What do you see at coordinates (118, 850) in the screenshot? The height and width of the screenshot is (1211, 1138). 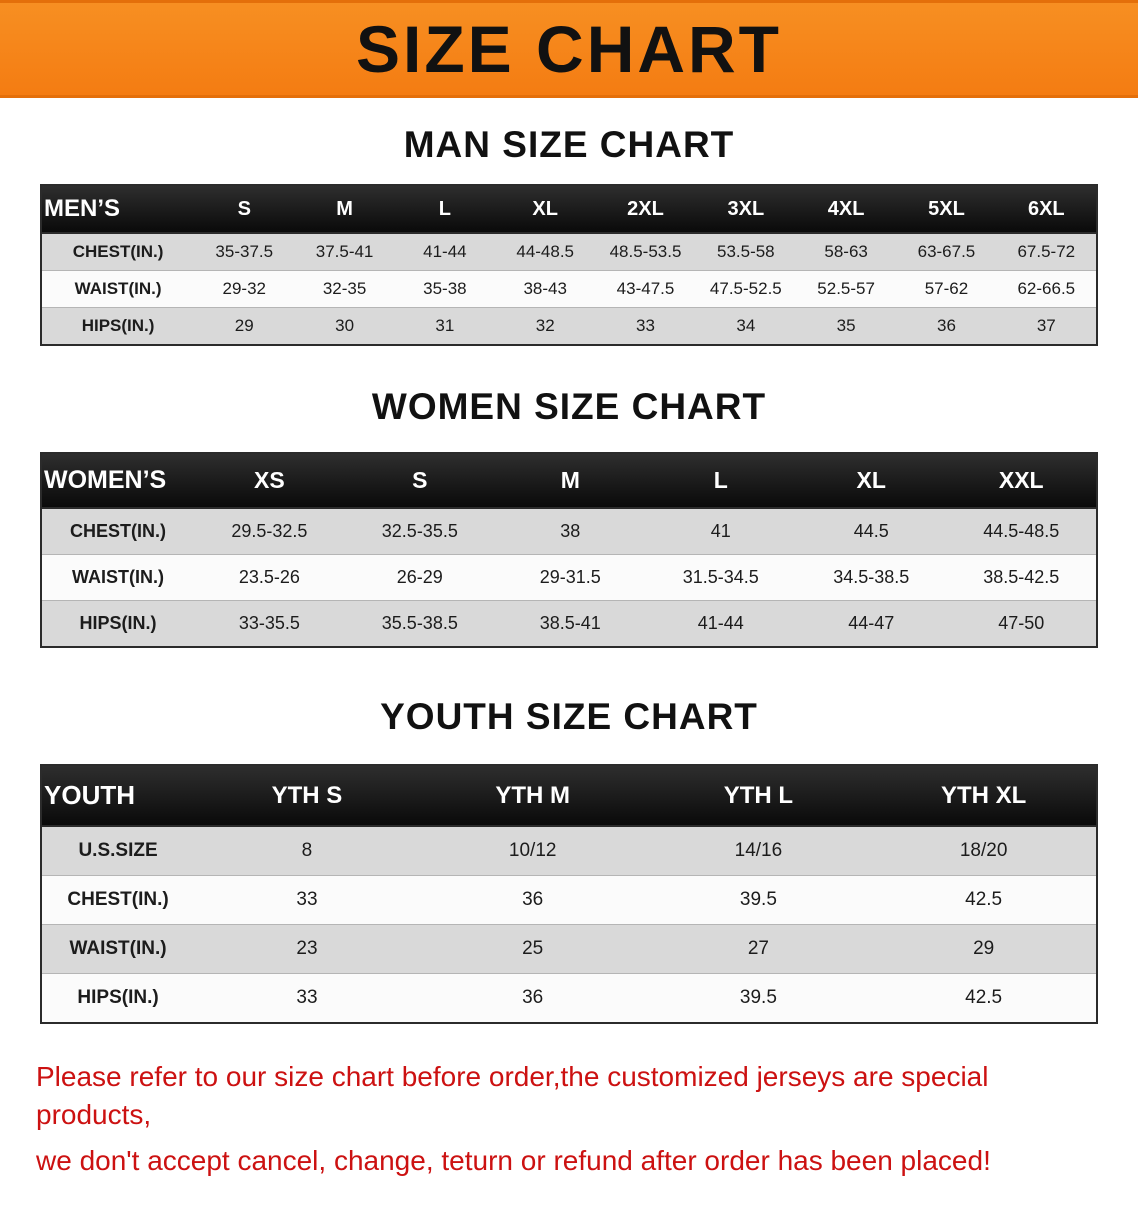 I see `row-label-cell: U.S.SIZE` at bounding box center [118, 850].